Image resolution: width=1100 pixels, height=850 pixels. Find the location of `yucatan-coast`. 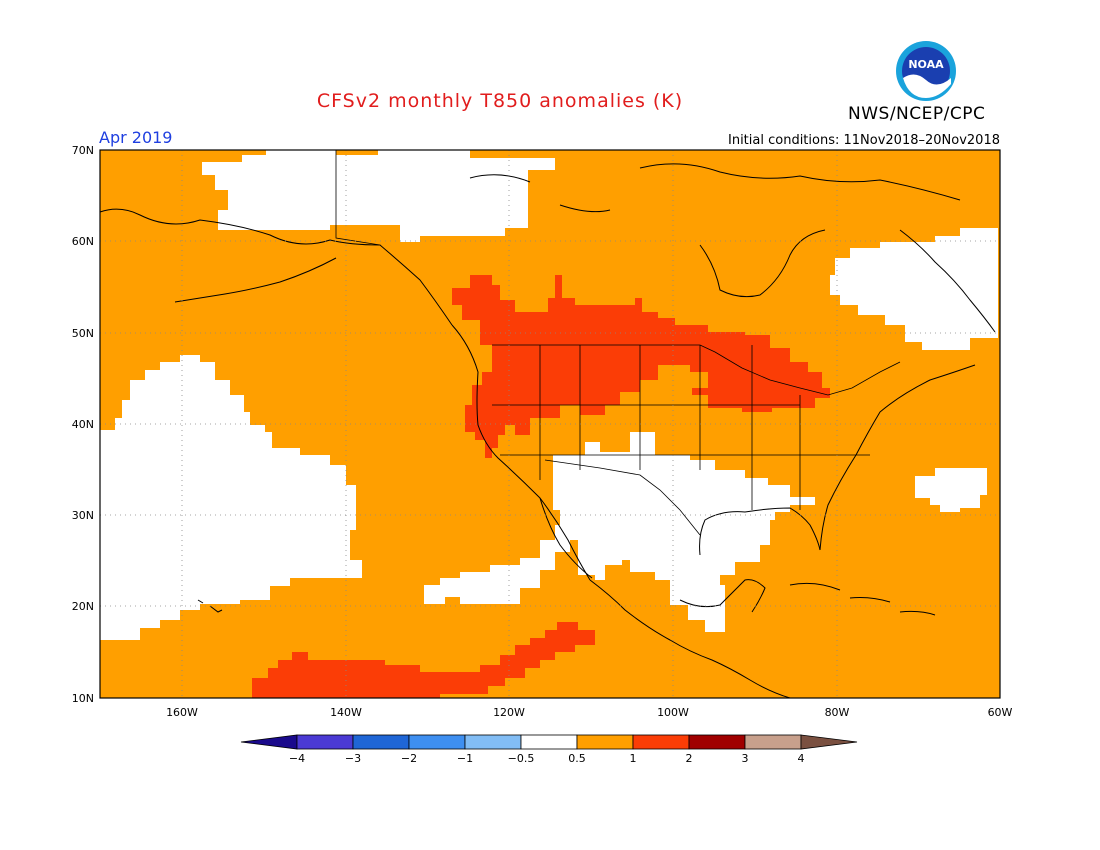

yucatan-coast is located at coordinates (722, 596).